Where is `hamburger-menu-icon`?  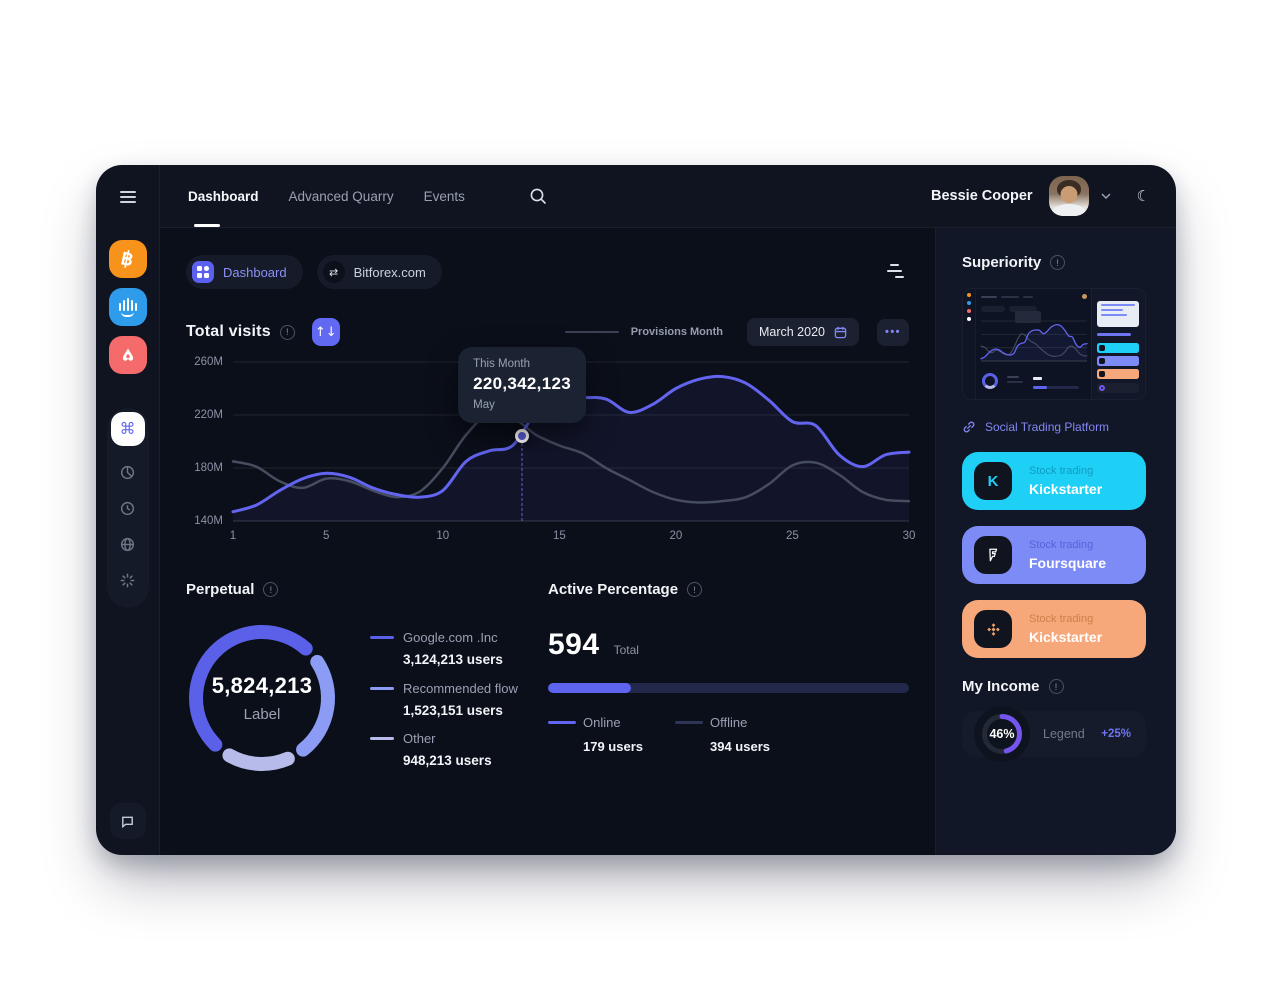
hamburger-menu-icon is located at coordinates (127, 196).